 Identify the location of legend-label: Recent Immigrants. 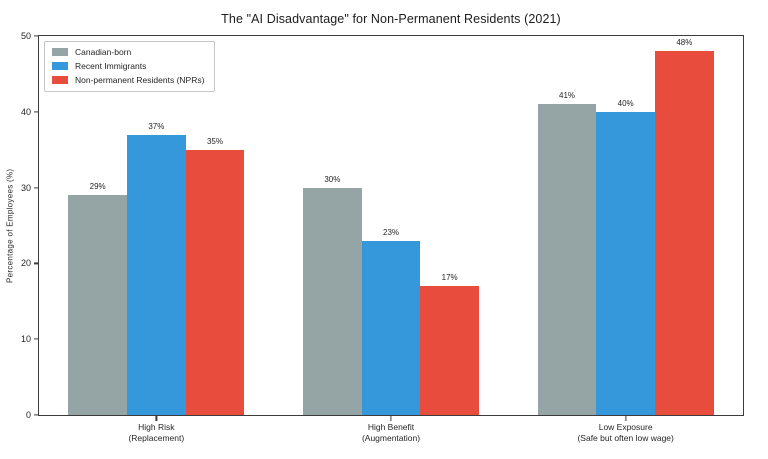
(111, 66).